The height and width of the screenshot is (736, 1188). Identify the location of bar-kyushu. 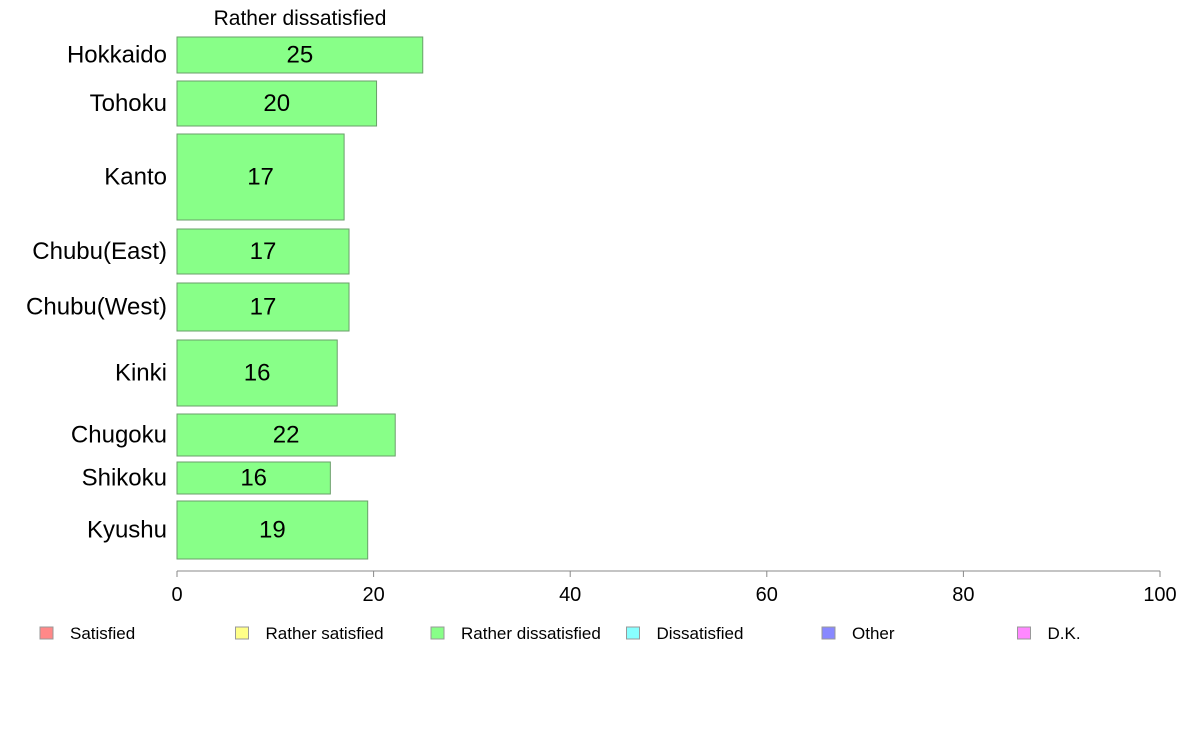
(272, 530).